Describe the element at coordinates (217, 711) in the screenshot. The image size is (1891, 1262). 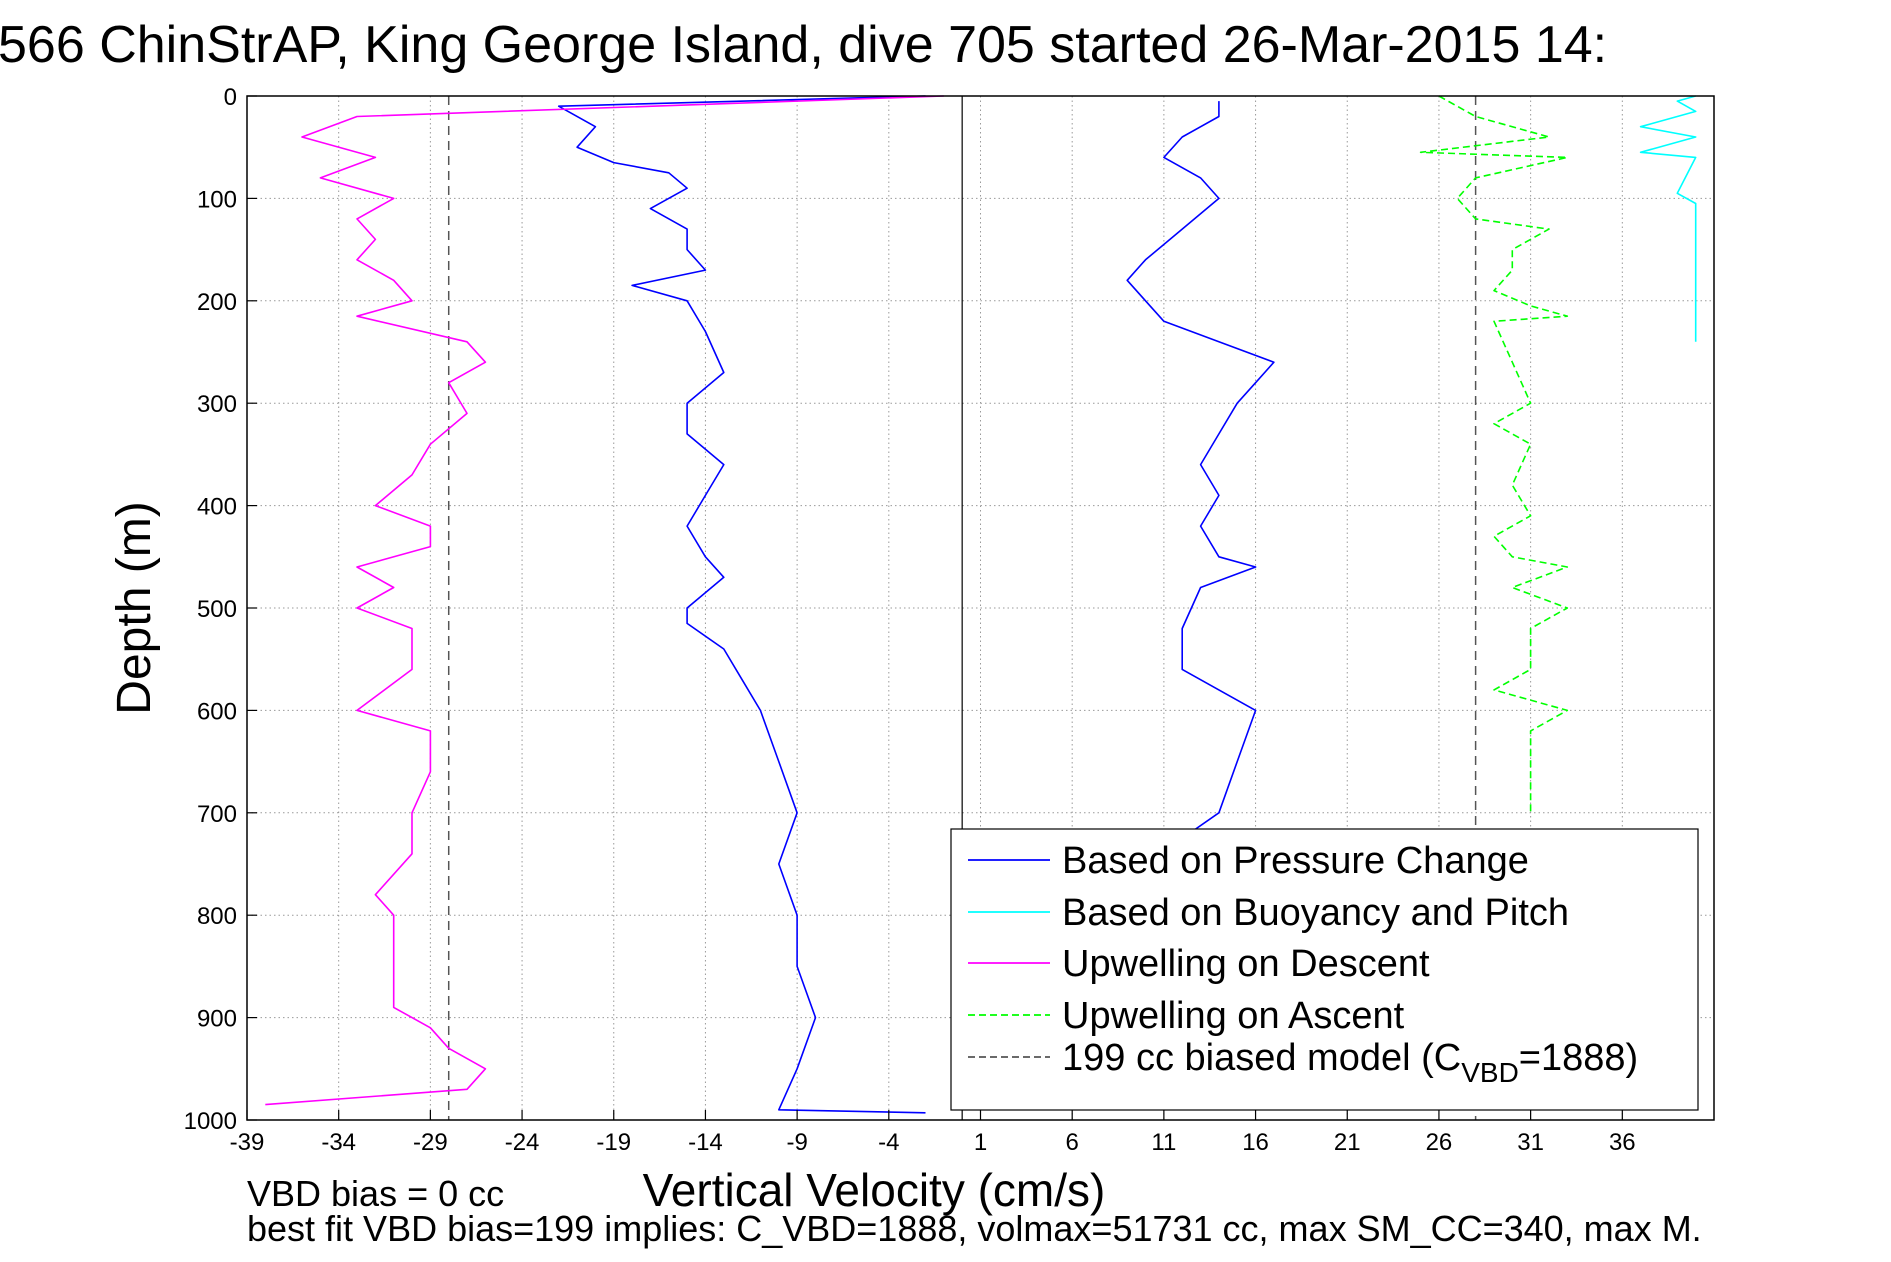
I see `y-tick-label: 600` at that location.